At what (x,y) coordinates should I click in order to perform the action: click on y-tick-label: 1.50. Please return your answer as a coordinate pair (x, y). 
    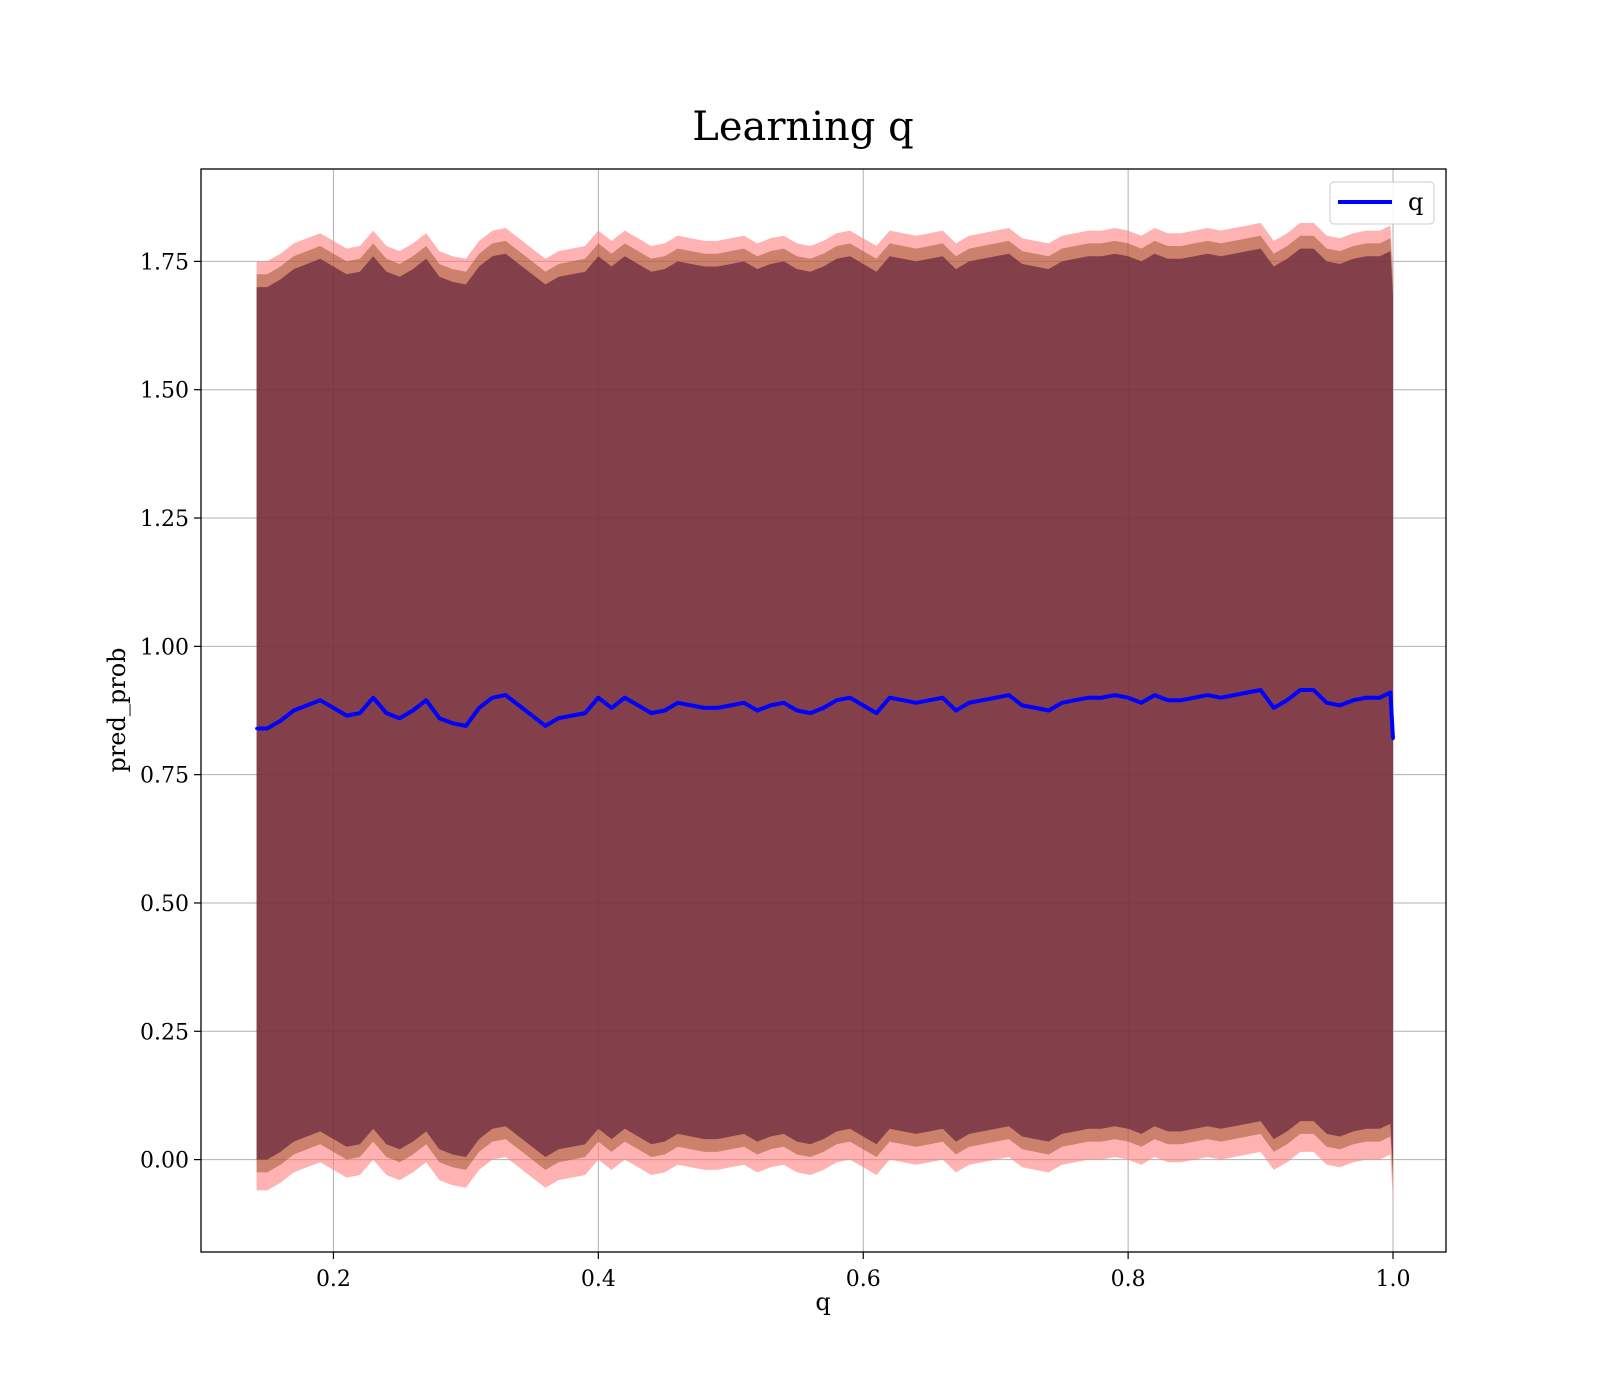
    Looking at the image, I should click on (164, 391).